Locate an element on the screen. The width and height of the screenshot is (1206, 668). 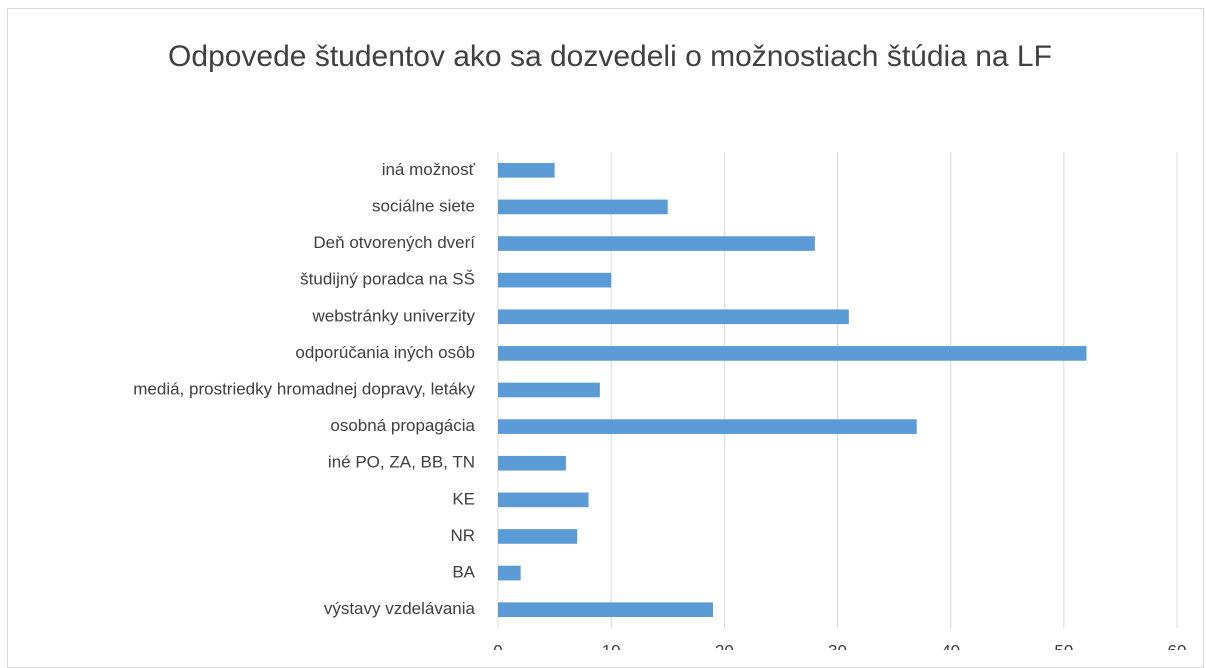
x-tick-label: 30 is located at coordinates (837, 645).